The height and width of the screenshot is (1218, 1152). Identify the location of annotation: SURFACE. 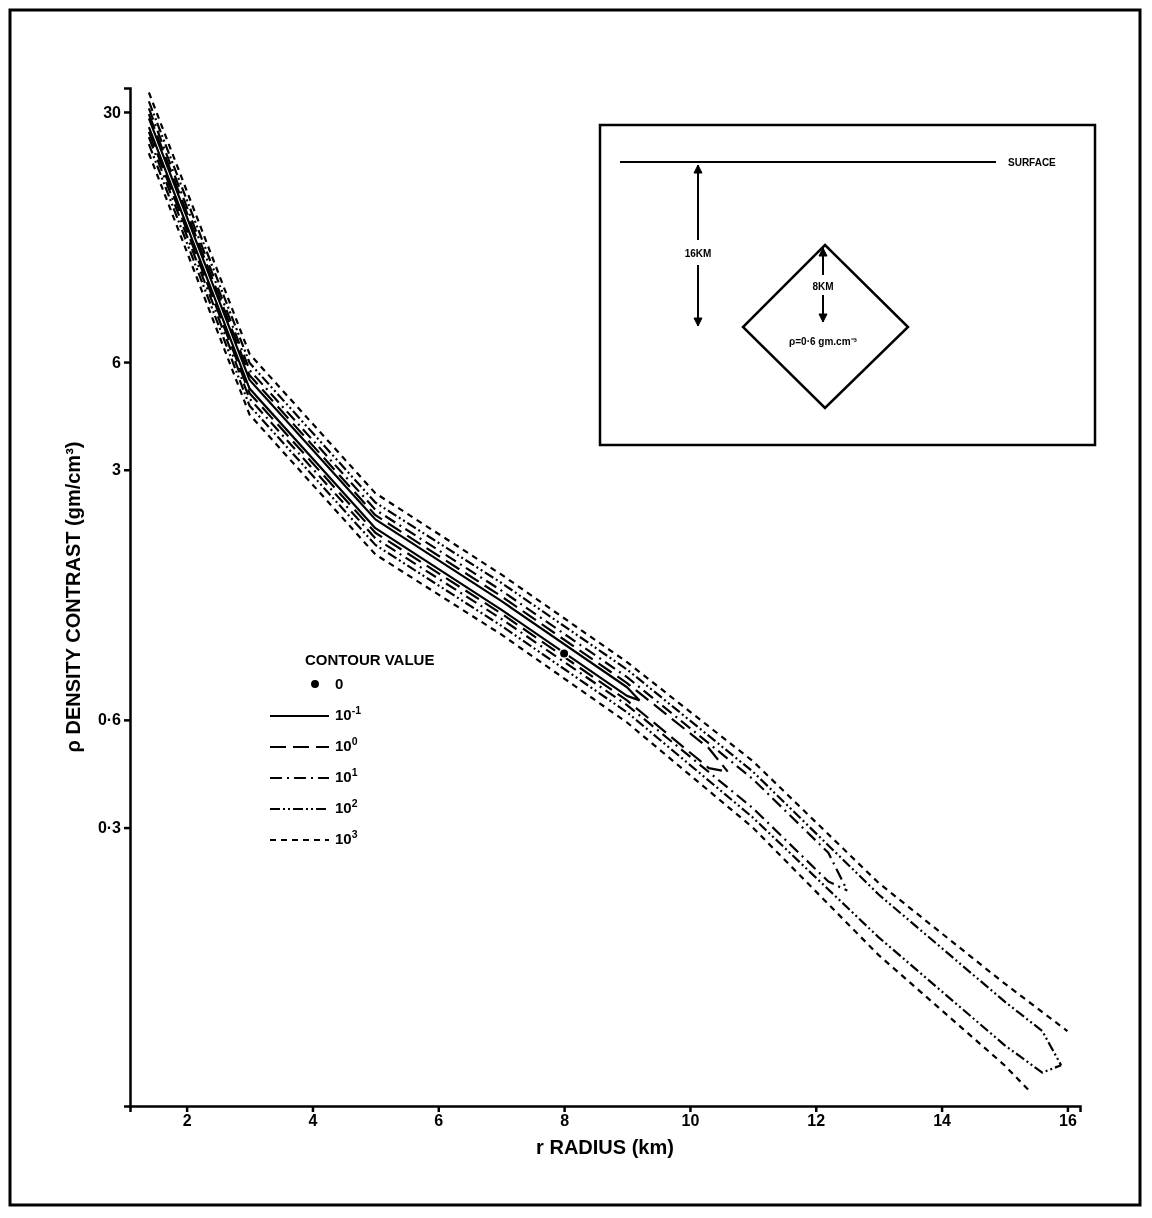
(1032, 162).